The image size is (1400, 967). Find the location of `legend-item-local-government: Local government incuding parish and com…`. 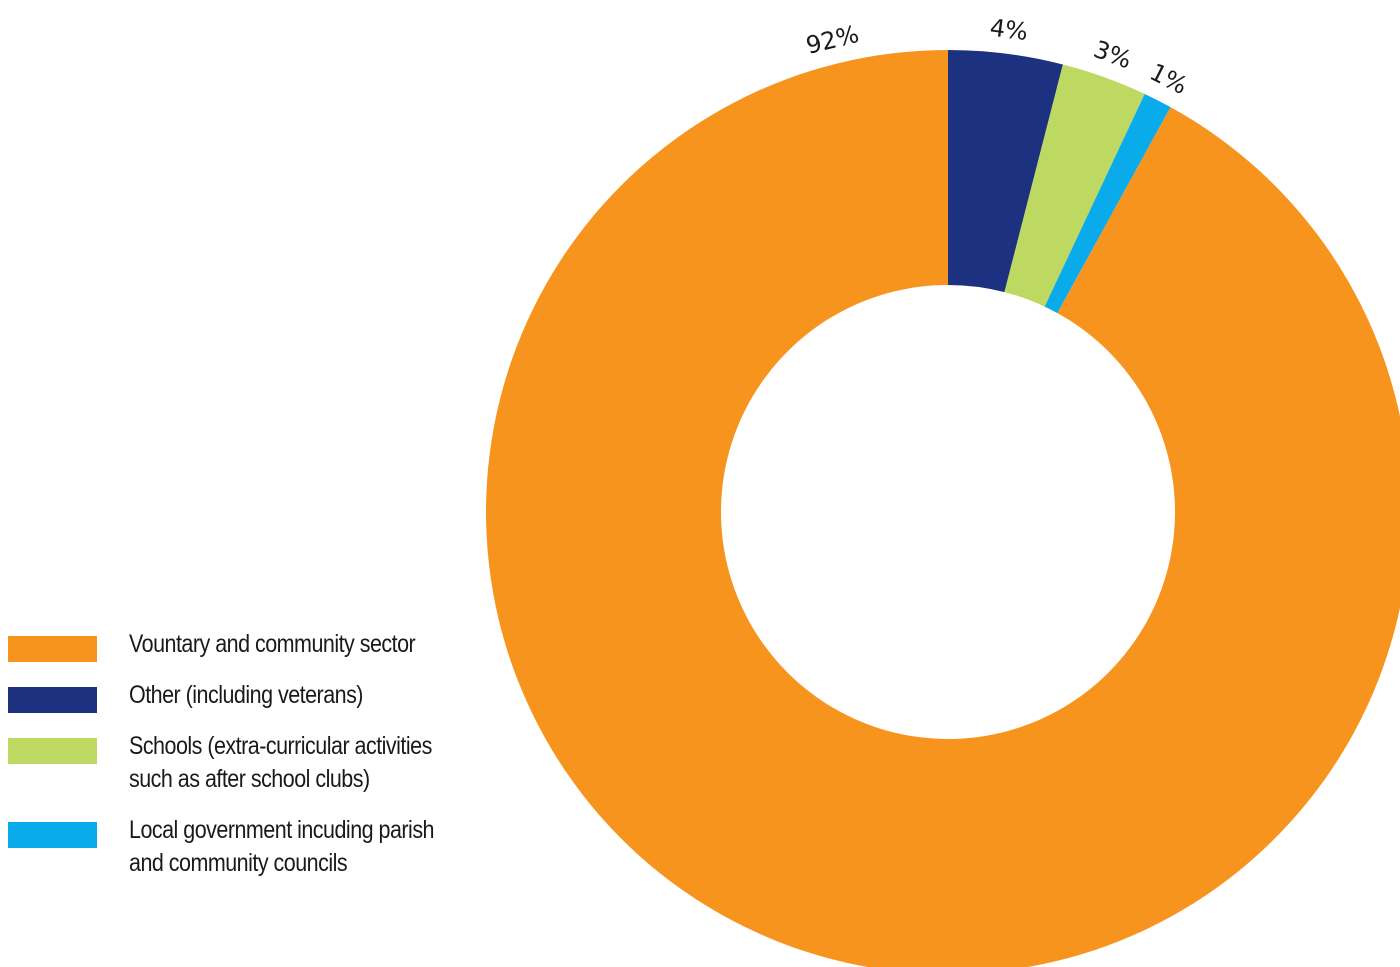

legend-item-local-government: Local government incuding parish and com… is located at coordinates (238, 847).